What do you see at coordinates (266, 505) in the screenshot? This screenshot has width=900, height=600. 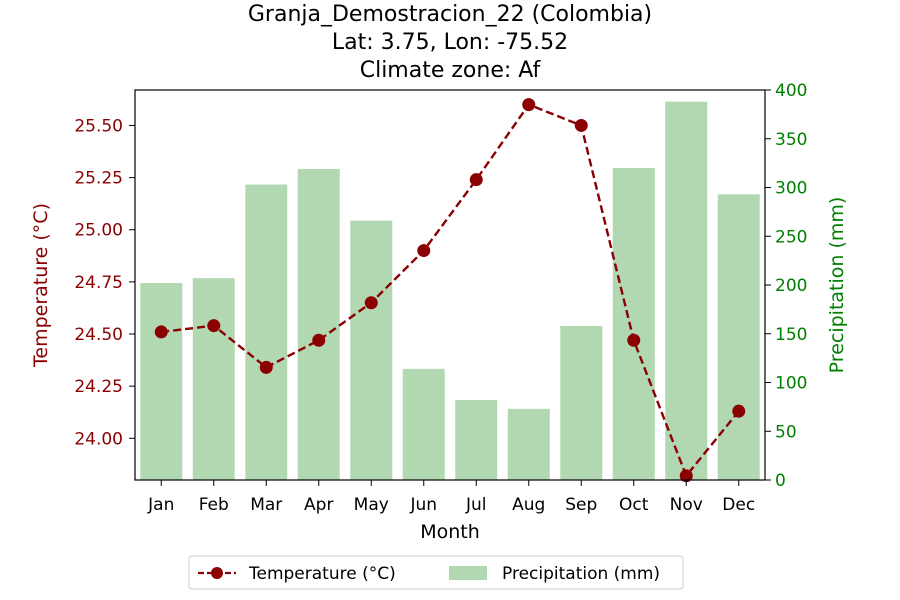 I see `x-tick-label: Mar` at bounding box center [266, 505].